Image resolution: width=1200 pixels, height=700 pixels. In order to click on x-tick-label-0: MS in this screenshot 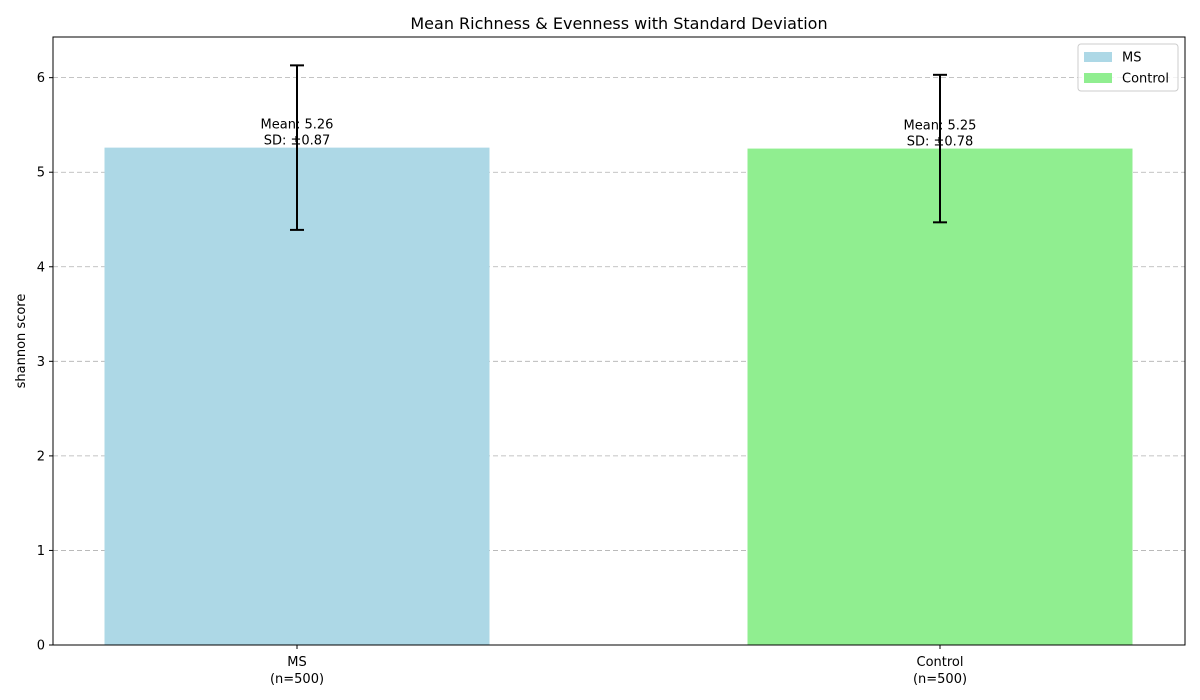, I will do `click(296, 662)`.